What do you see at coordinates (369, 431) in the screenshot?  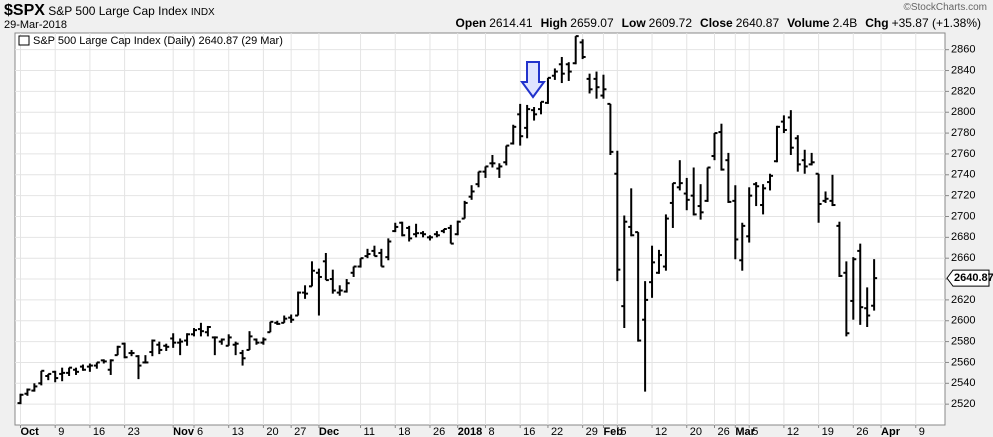 I see `x-tick-label: 11` at bounding box center [369, 431].